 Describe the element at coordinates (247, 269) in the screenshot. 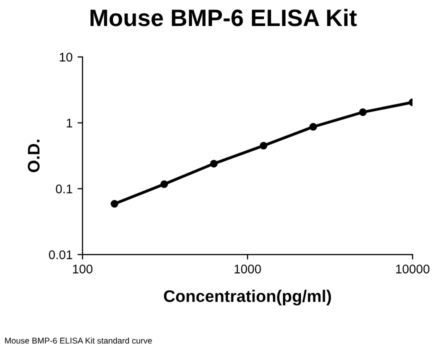

I see `x-tick-label: 1000` at that location.